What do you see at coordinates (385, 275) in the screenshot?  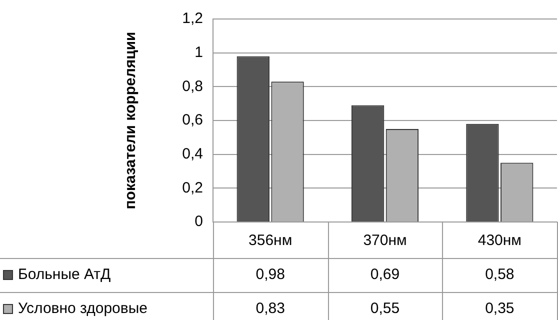 I see `data-label: 0,69` at bounding box center [385, 275].